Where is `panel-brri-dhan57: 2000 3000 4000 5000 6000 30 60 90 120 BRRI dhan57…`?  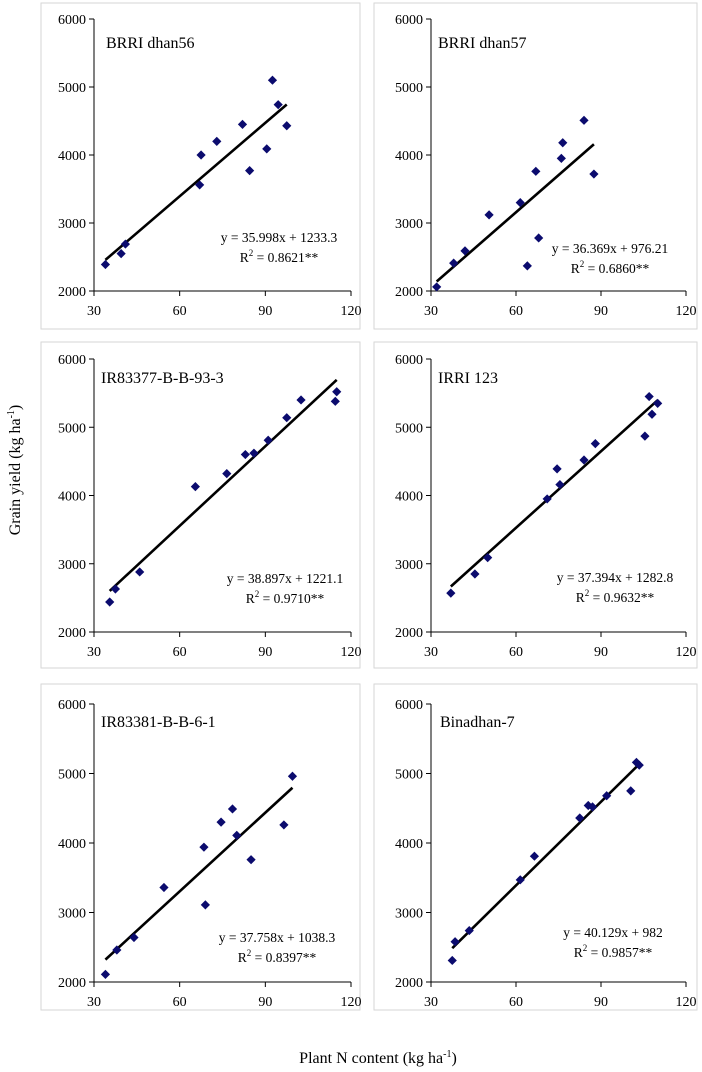
panel-brri-dhan57: 2000 3000 4000 5000 6000 30 60 90 120 BRRI dhan57… is located at coordinates (535, 166).